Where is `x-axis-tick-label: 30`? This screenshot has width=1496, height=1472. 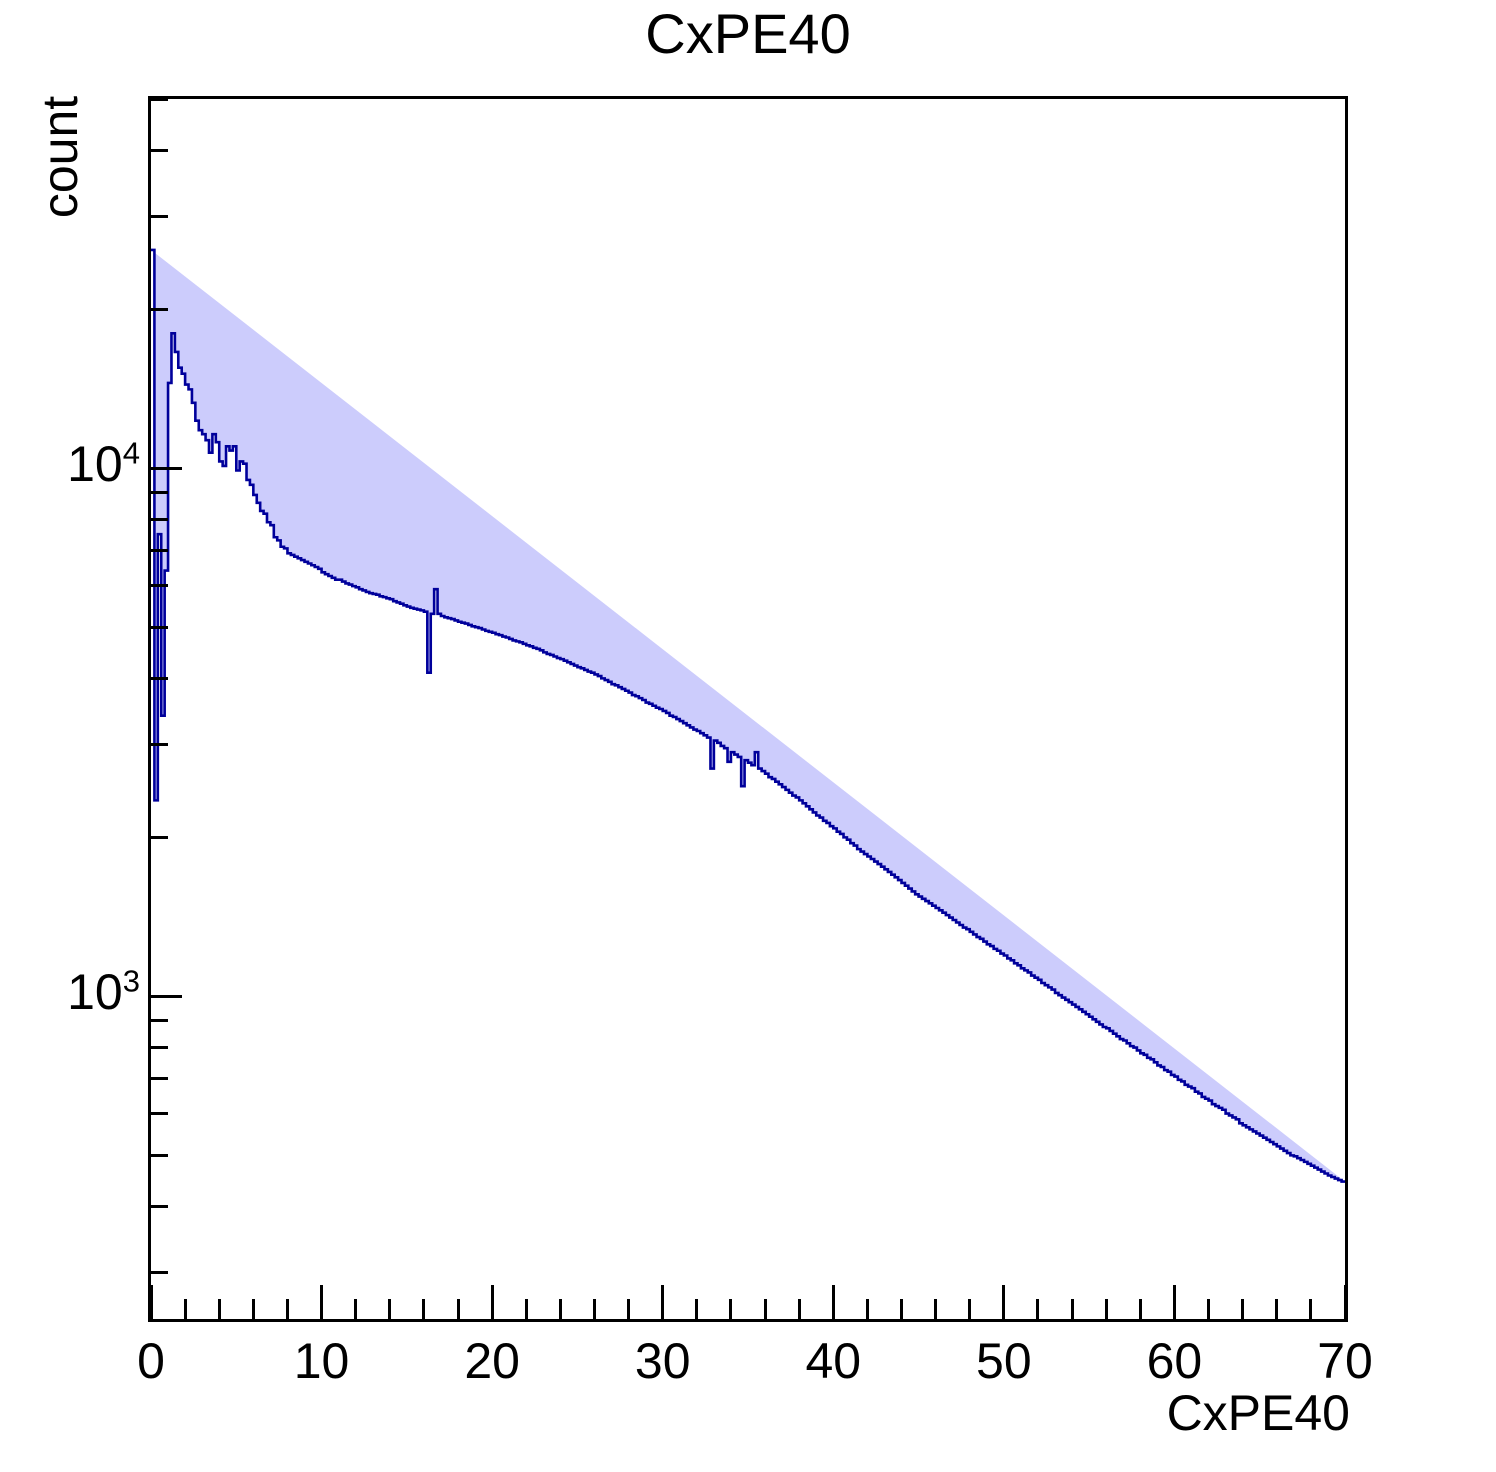
x-axis-tick-label: 30 is located at coordinates (662, 1361).